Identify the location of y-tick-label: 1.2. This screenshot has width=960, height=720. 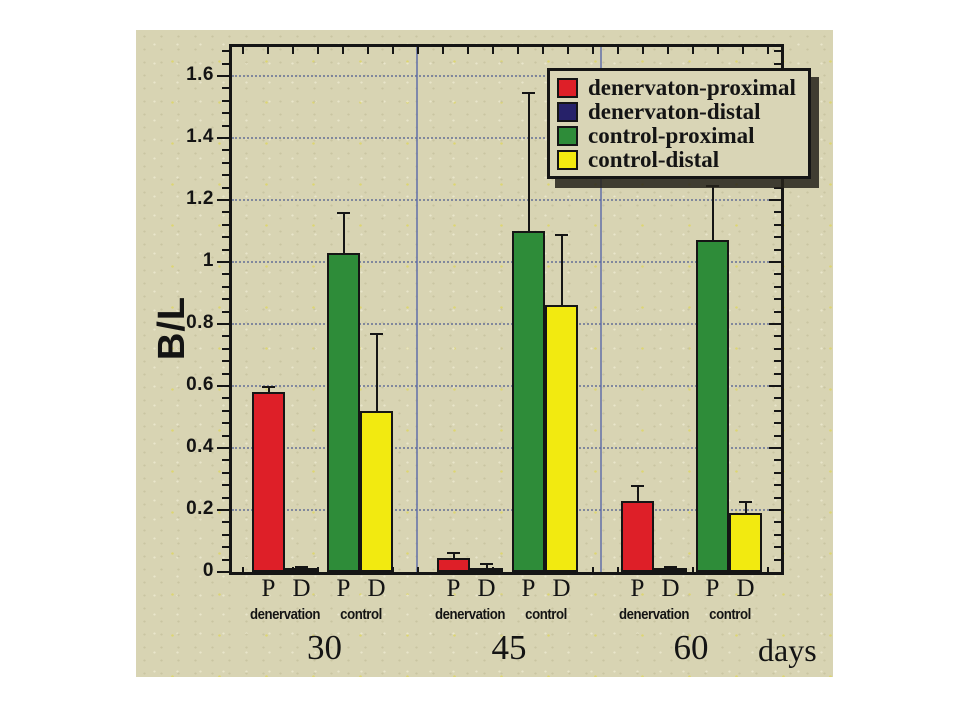
(200, 198).